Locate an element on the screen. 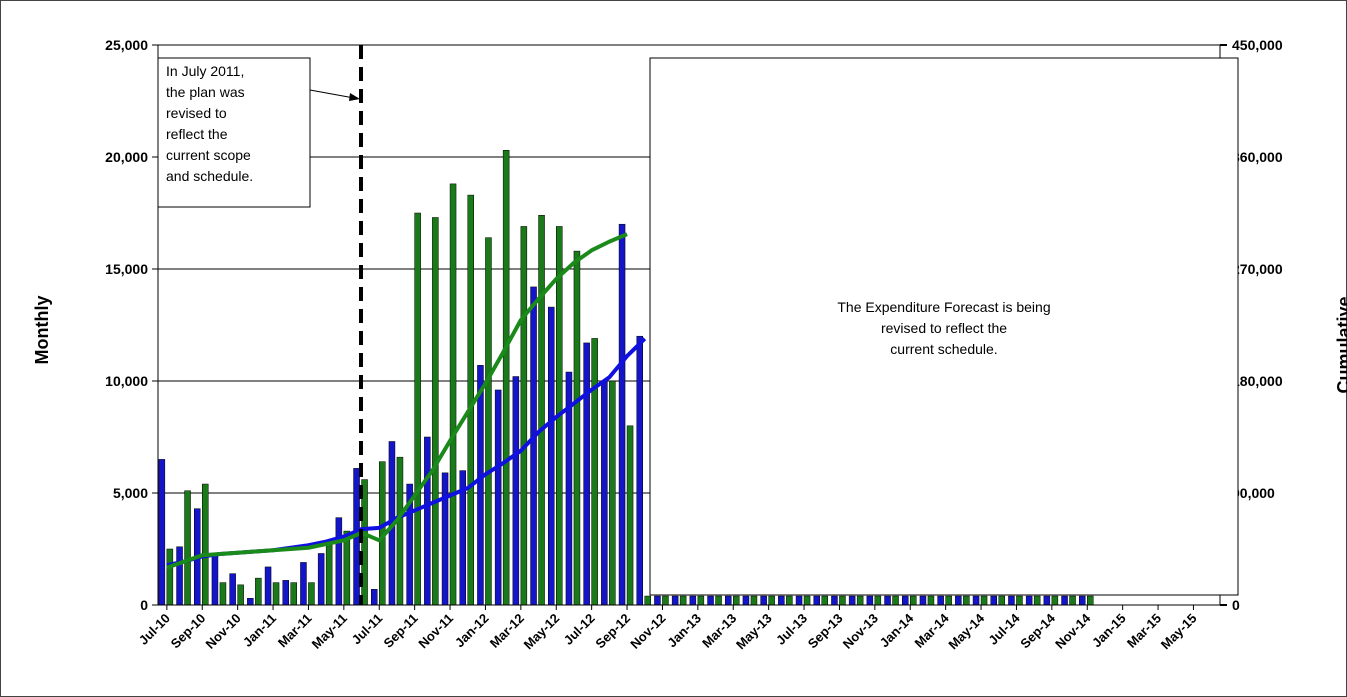 The height and width of the screenshot is (697, 1347). note-line: current scope is located at coordinates (208, 155).